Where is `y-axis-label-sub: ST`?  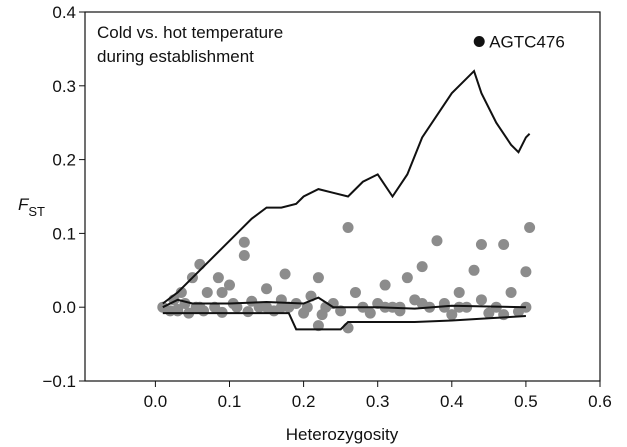
y-axis-label-sub: ST is located at coordinates (36, 211).